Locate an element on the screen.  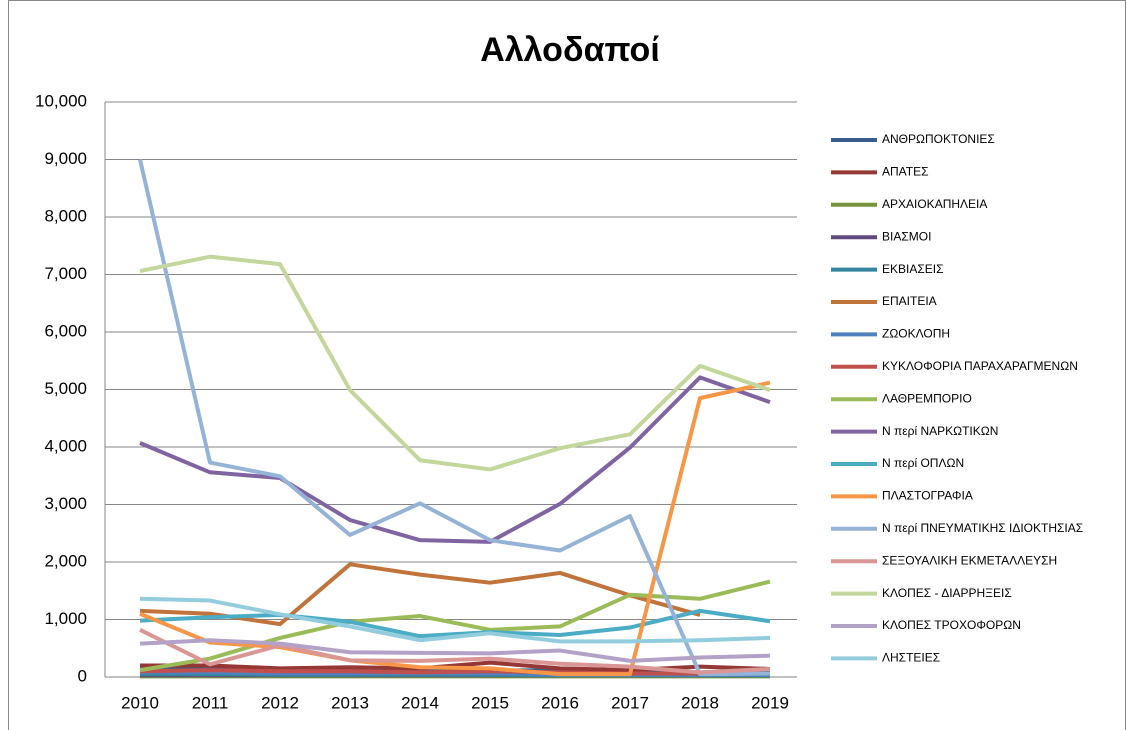
x-tick-label: 2014 is located at coordinates (420, 702).